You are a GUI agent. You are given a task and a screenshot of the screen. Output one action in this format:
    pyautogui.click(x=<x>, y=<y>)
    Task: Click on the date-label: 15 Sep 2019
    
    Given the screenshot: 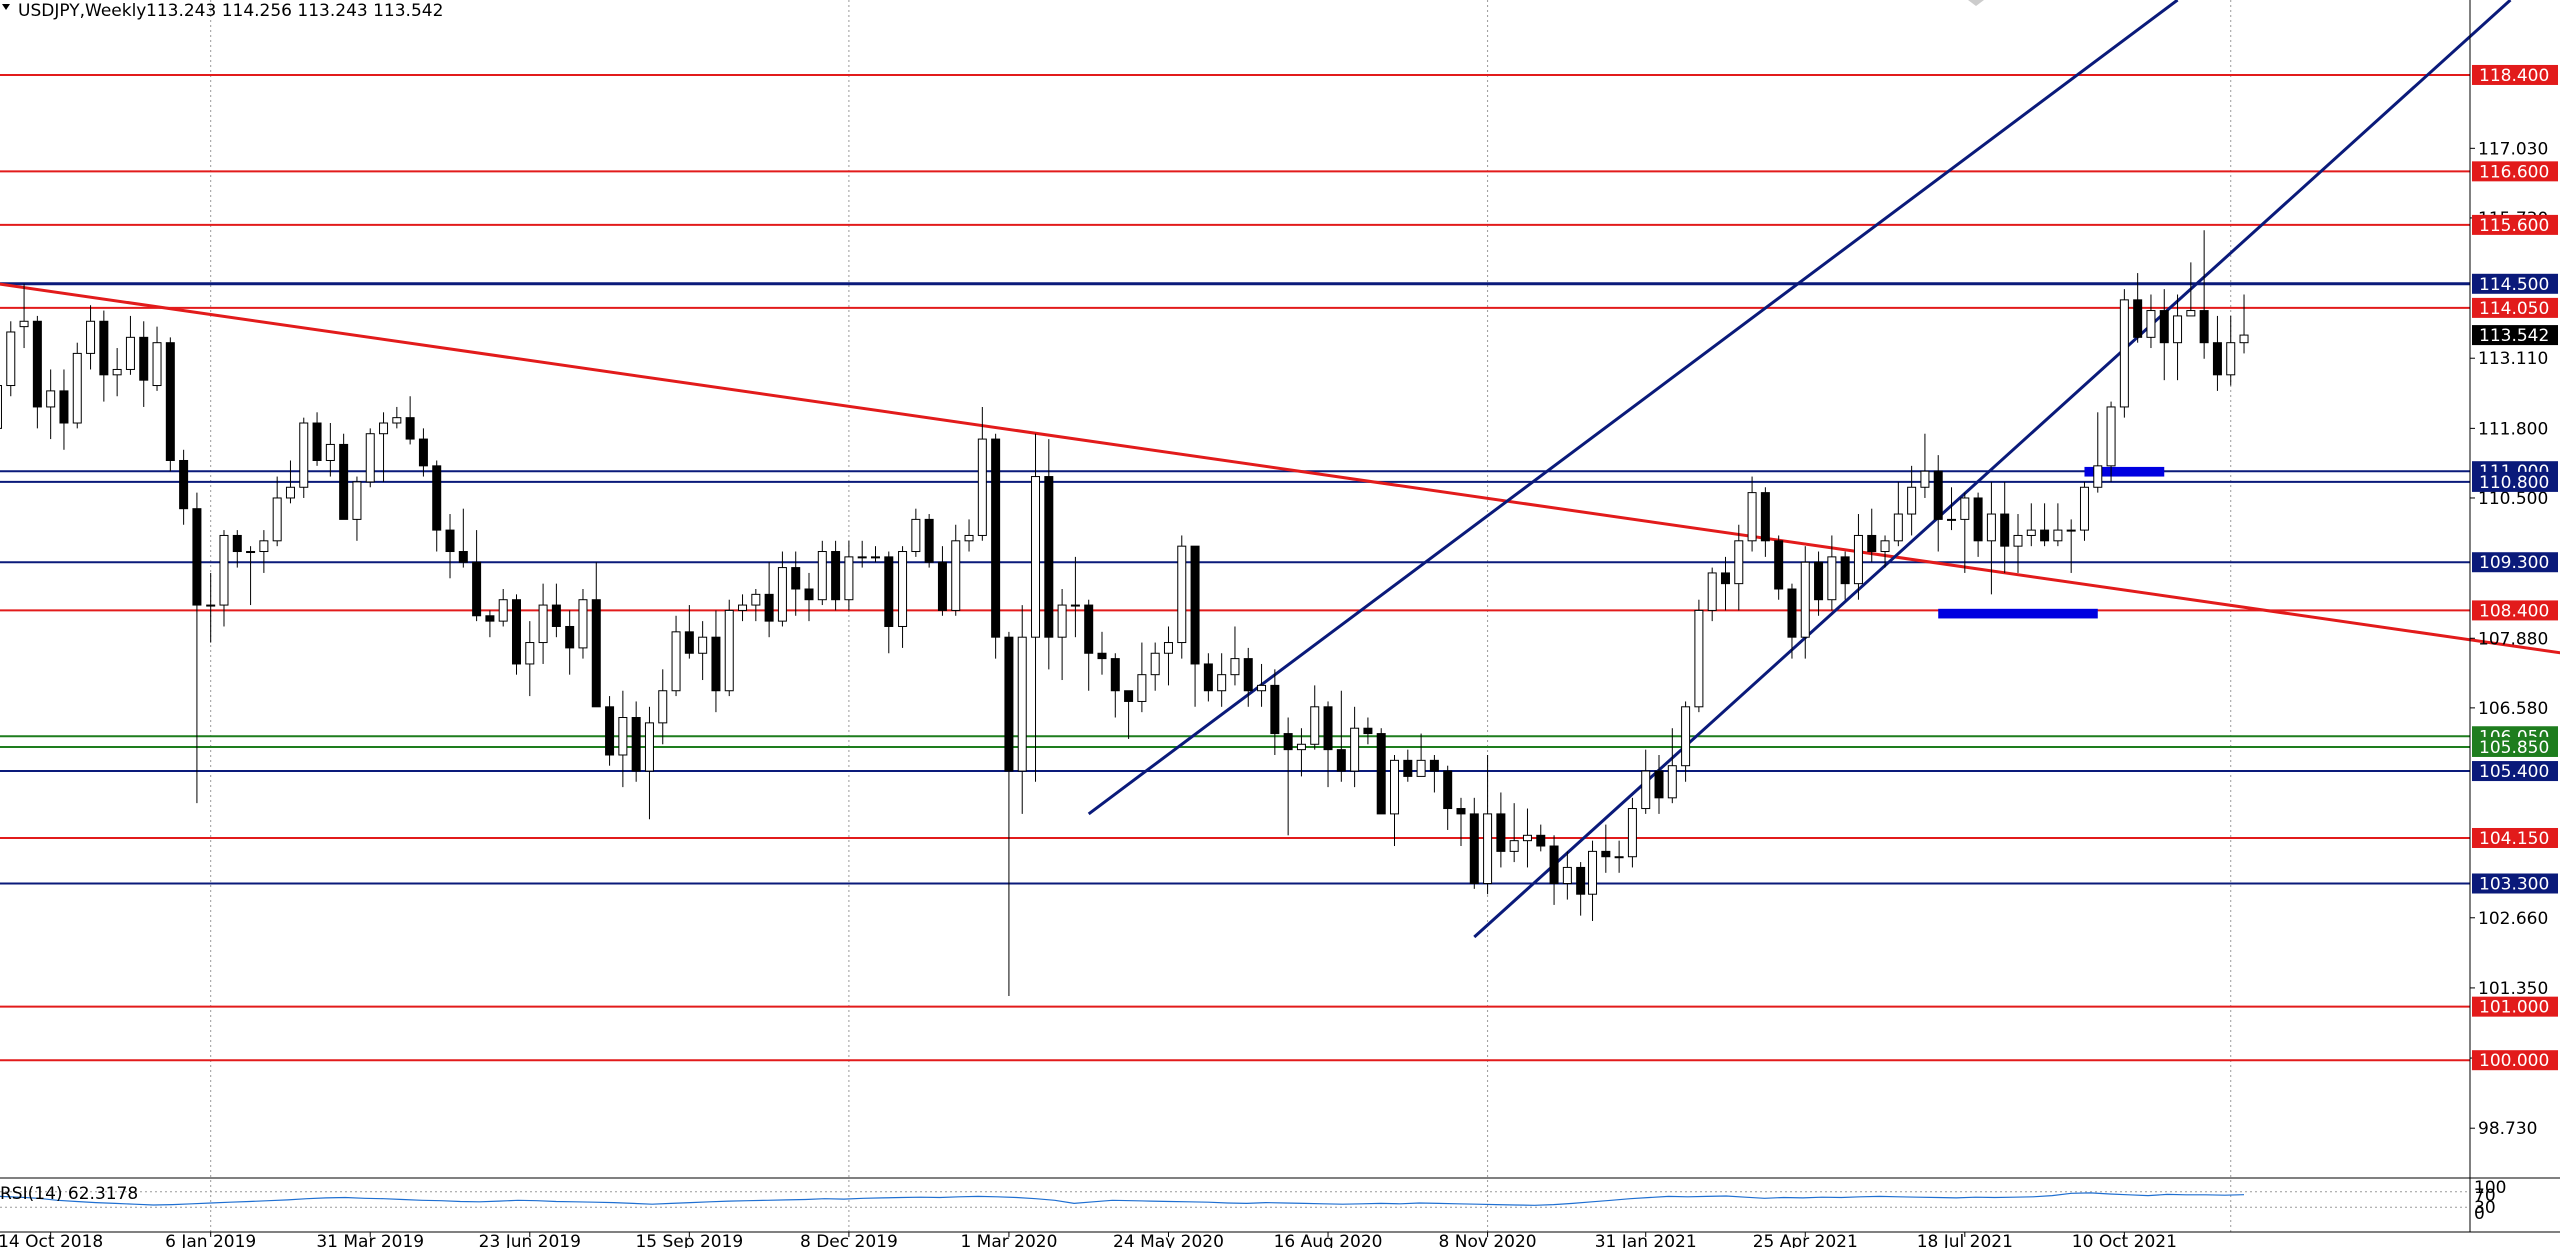 What is the action you would take?
    pyautogui.click(x=689, y=1240)
    